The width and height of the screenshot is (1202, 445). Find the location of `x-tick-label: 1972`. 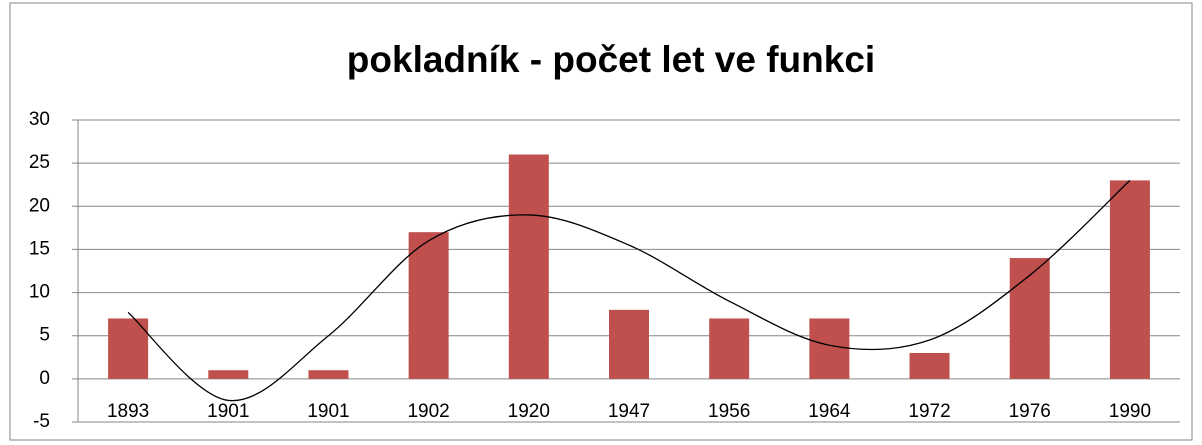

x-tick-label: 1972 is located at coordinates (929, 411).